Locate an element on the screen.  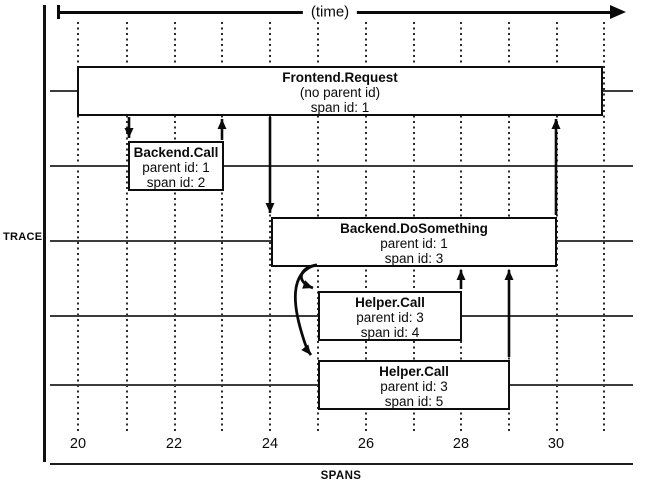
span-title: Backend.DoSomething is located at coordinates (414, 228).